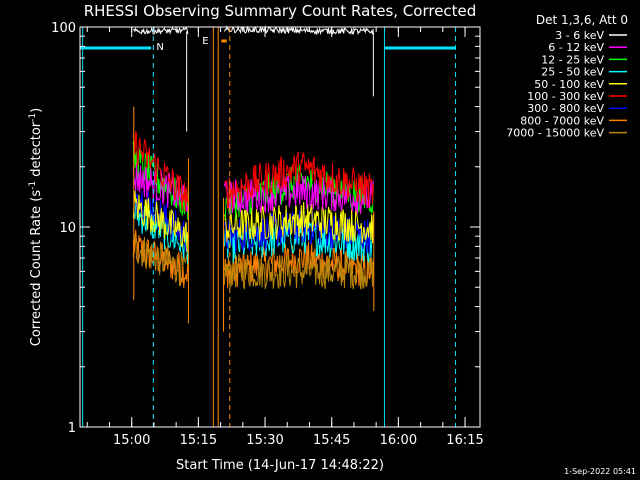 This screenshot has width=640, height=480. What do you see at coordinates (67, 228) in the screenshot?
I see `y-tick-label: 10` at bounding box center [67, 228].